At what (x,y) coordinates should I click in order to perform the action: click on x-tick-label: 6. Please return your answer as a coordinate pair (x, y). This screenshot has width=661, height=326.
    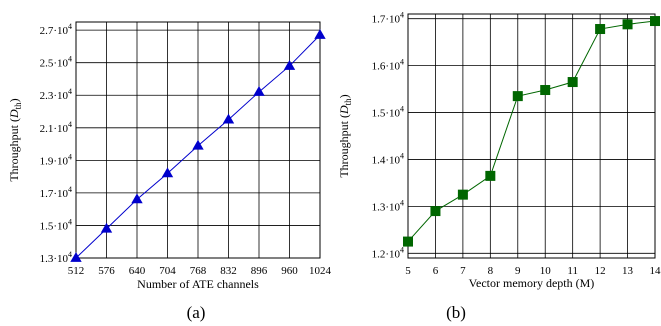
    Looking at the image, I should click on (436, 271).